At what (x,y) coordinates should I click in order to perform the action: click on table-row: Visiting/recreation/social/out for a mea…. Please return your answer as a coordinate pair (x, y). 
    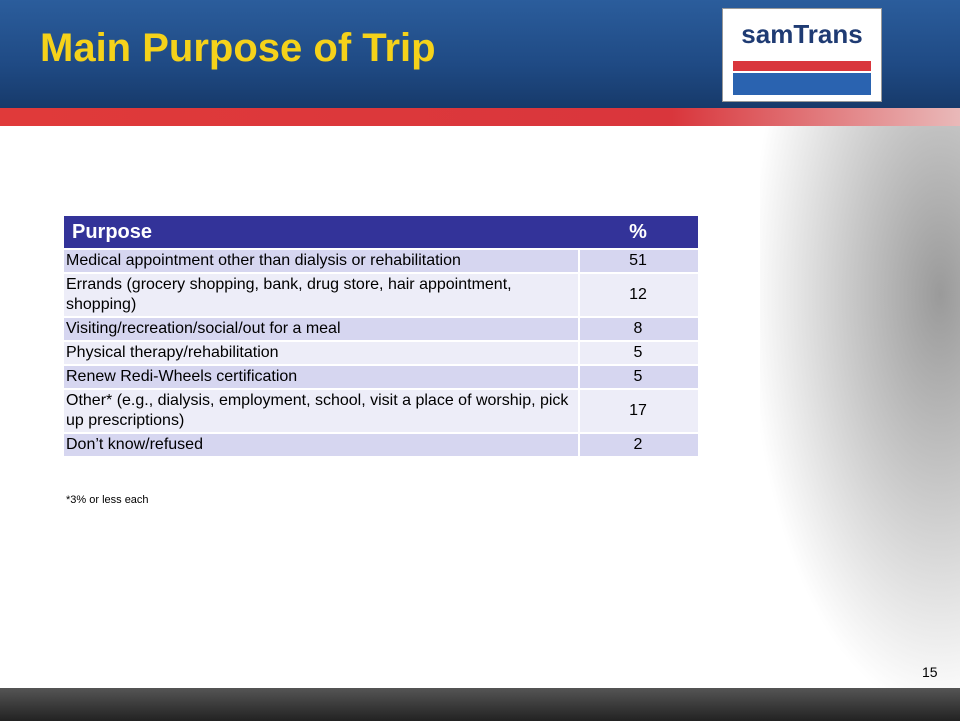
    Looking at the image, I should click on (381, 329).